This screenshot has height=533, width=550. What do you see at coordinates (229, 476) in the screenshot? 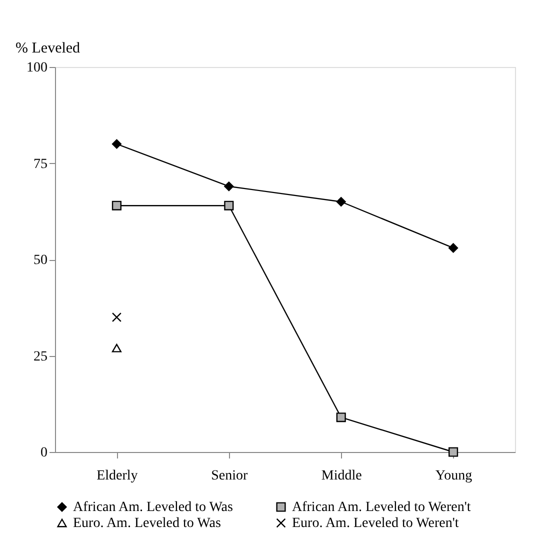
I see `x-tick-label: Senior` at bounding box center [229, 476].